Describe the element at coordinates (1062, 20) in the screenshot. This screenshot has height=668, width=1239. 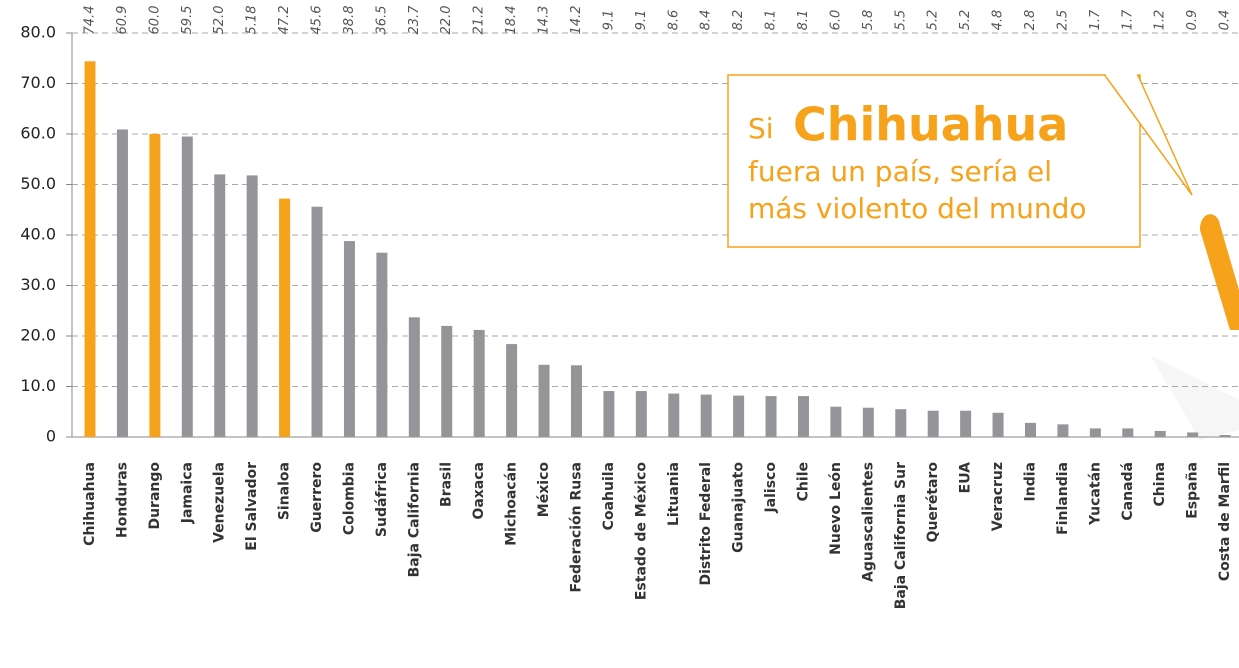
I see `value-label: 2.5` at that location.